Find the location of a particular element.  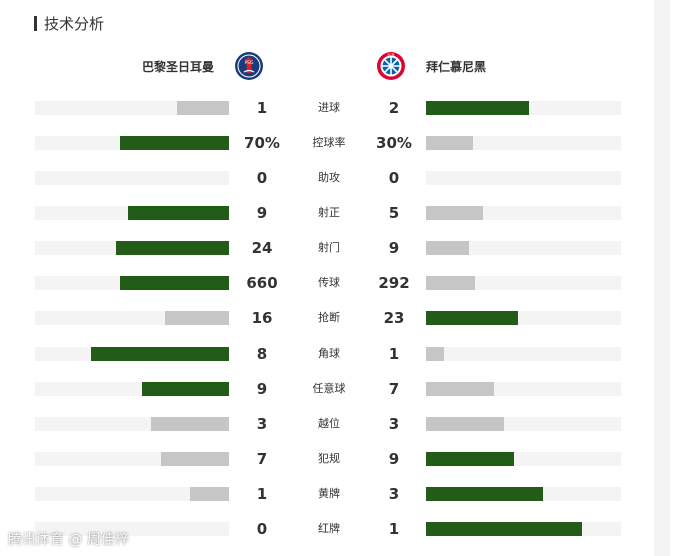

stat-row: 9 射正 5 is located at coordinates (337, 213).